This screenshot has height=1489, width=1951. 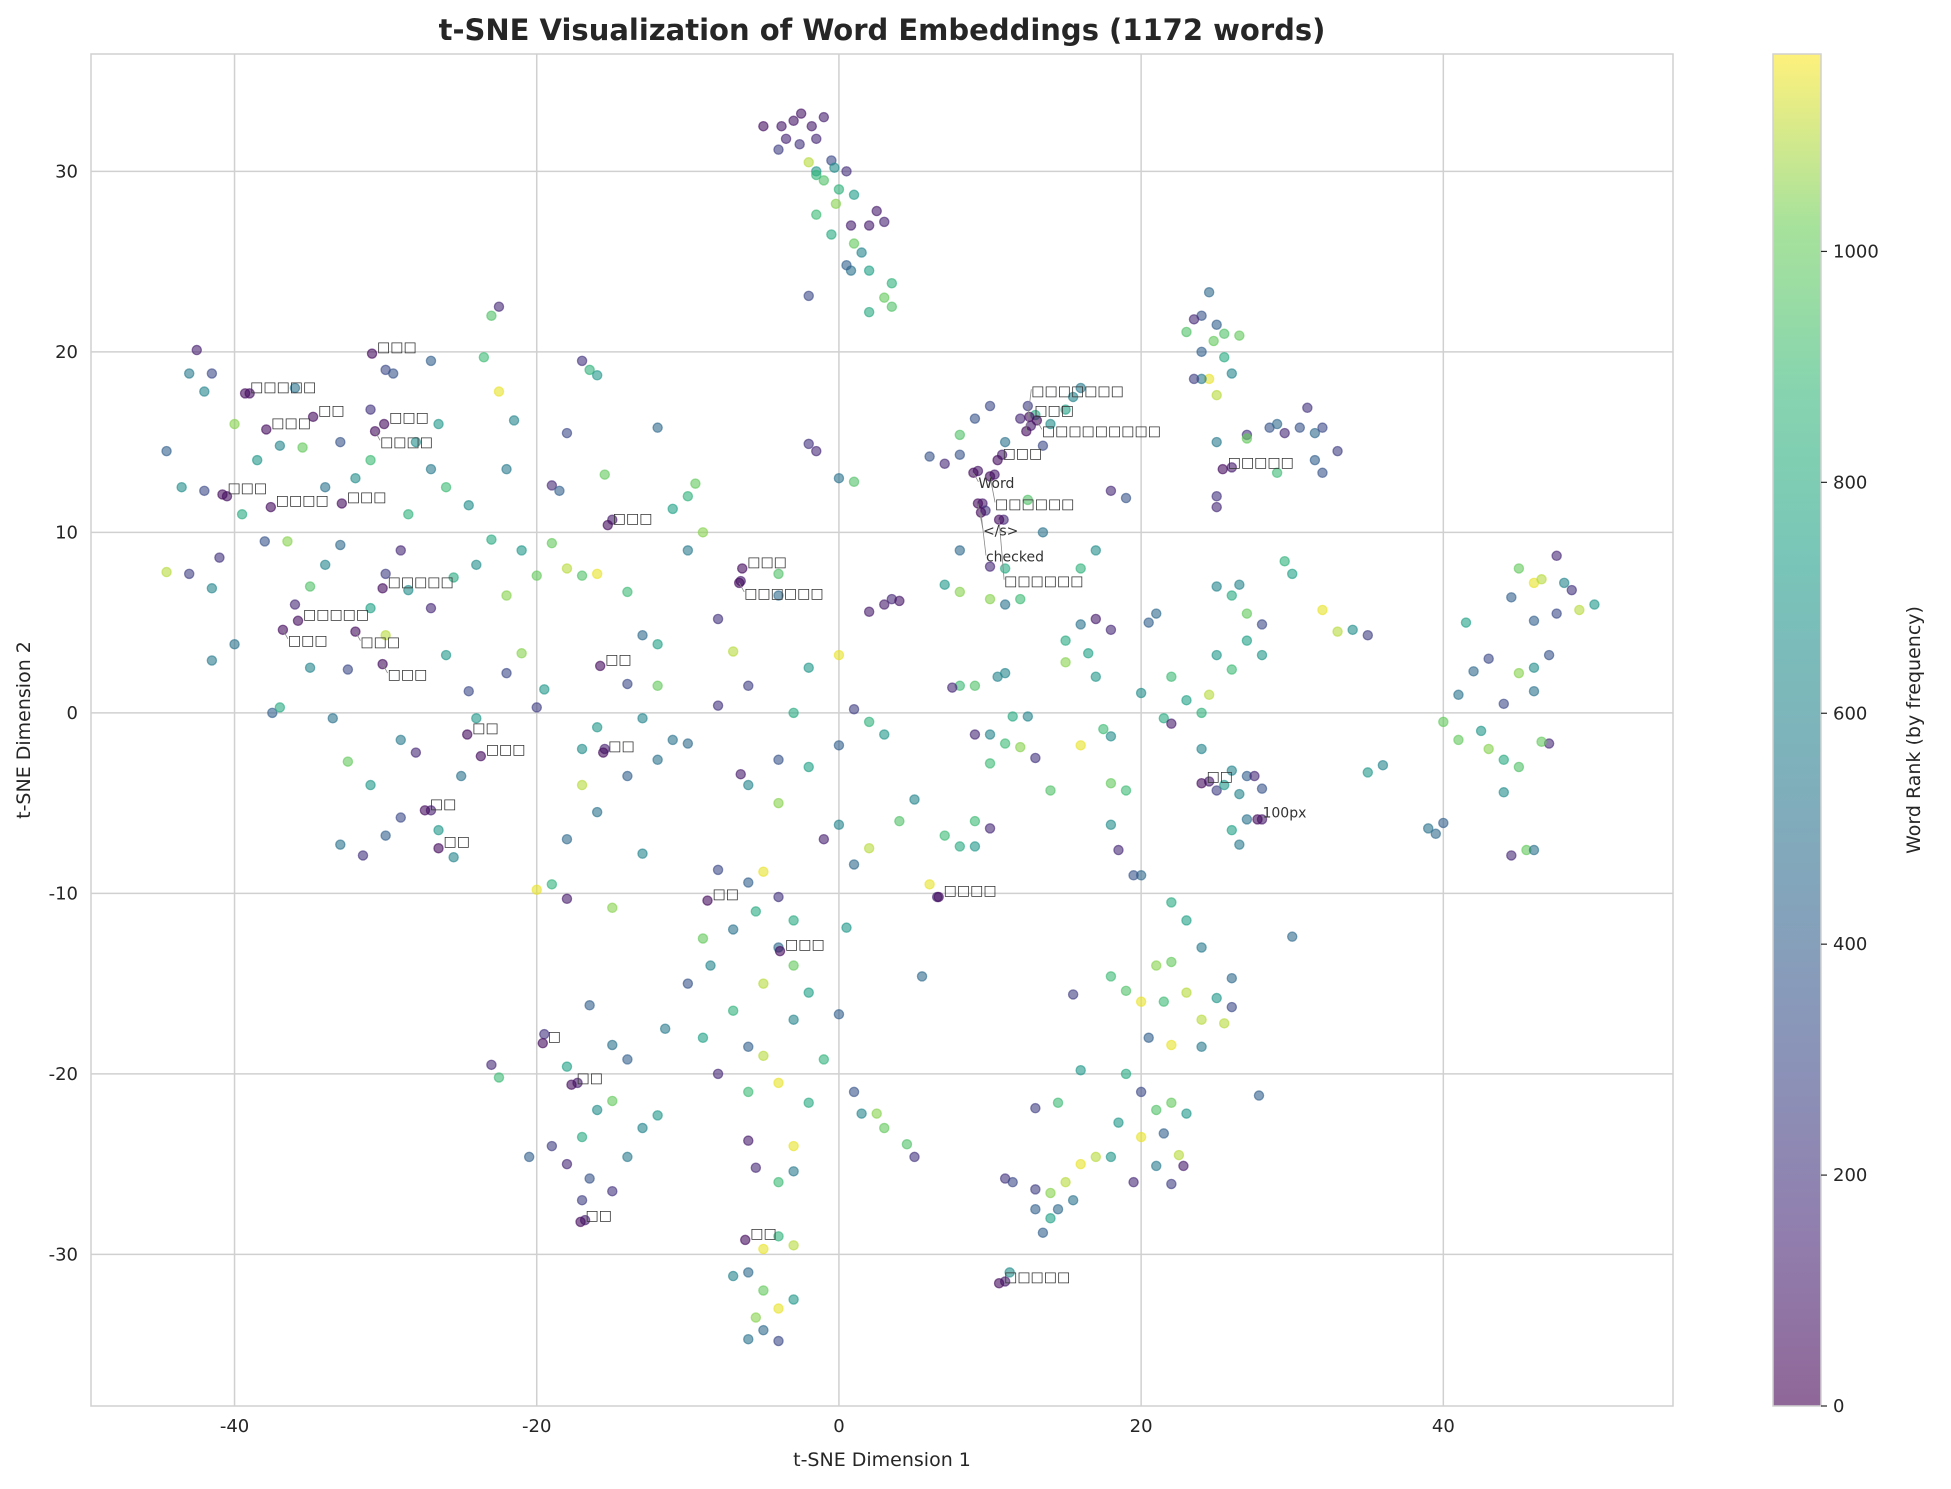 What do you see at coordinates (783, 594) in the screenshot?
I see `annotation-label: □□□□□□` at bounding box center [783, 594].